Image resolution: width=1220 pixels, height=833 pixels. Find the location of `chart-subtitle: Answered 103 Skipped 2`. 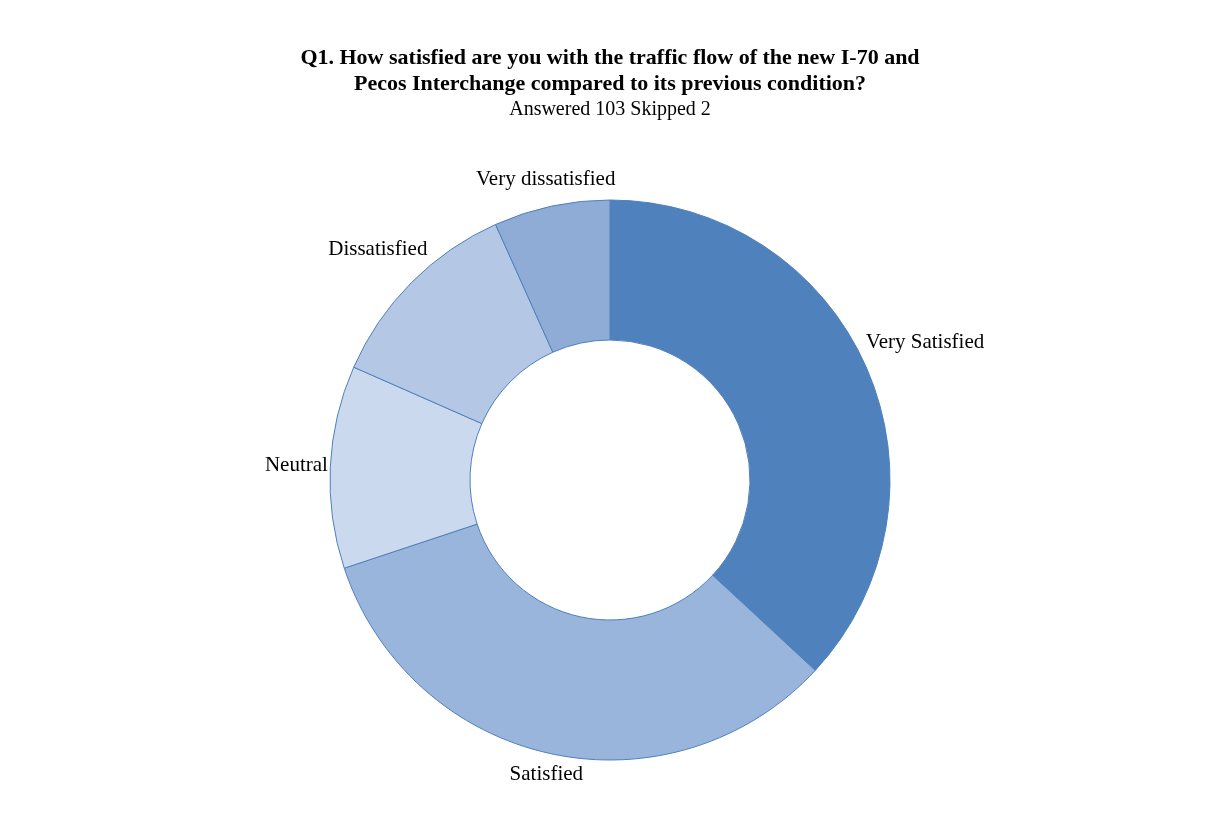

chart-subtitle: Answered 103 Skipped 2 is located at coordinates (610, 108).